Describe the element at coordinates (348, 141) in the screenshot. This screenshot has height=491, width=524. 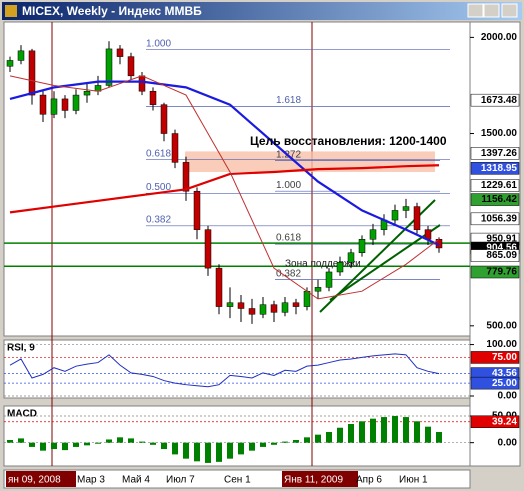
I see `annotation: Цель восстановления: 1200-1400` at that location.